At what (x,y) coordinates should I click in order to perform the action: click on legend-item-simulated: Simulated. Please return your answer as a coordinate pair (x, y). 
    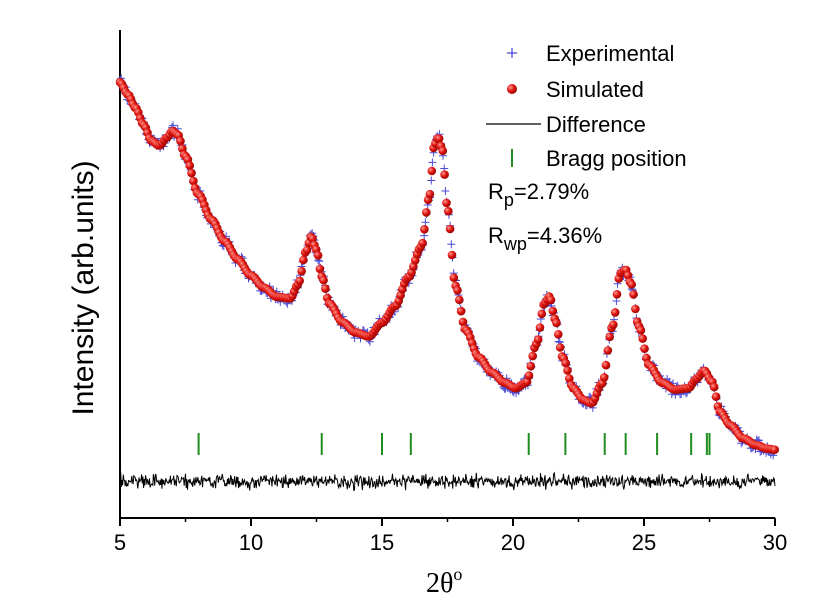
    Looking at the image, I should click on (575, 89).